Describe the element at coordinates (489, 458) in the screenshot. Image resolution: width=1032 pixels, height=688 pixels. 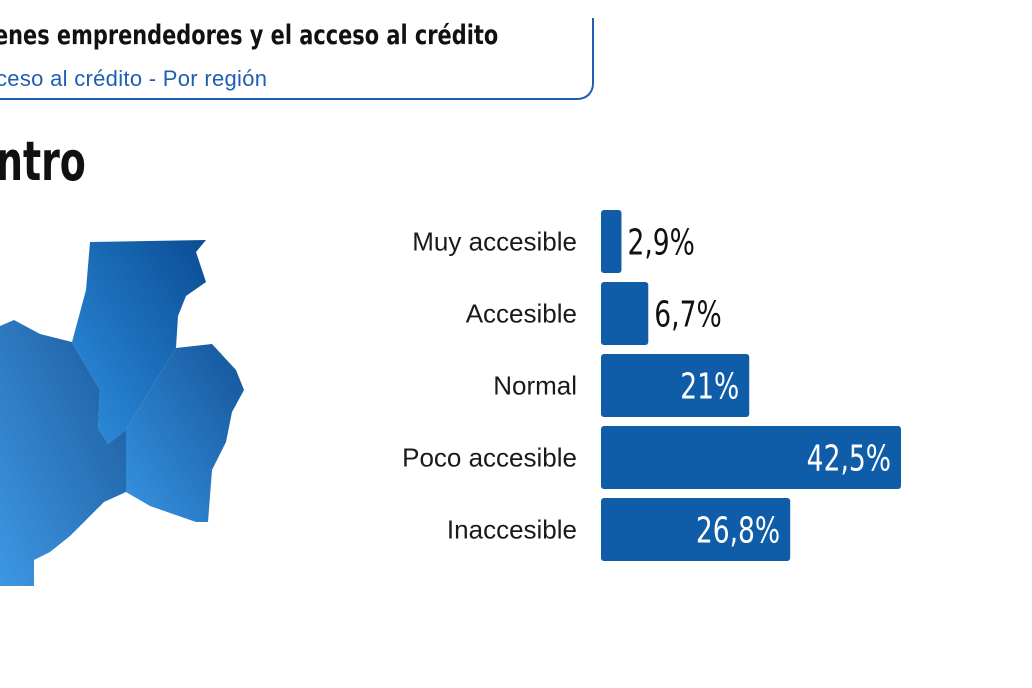
I see `category-label: Poco accesible` at that location.